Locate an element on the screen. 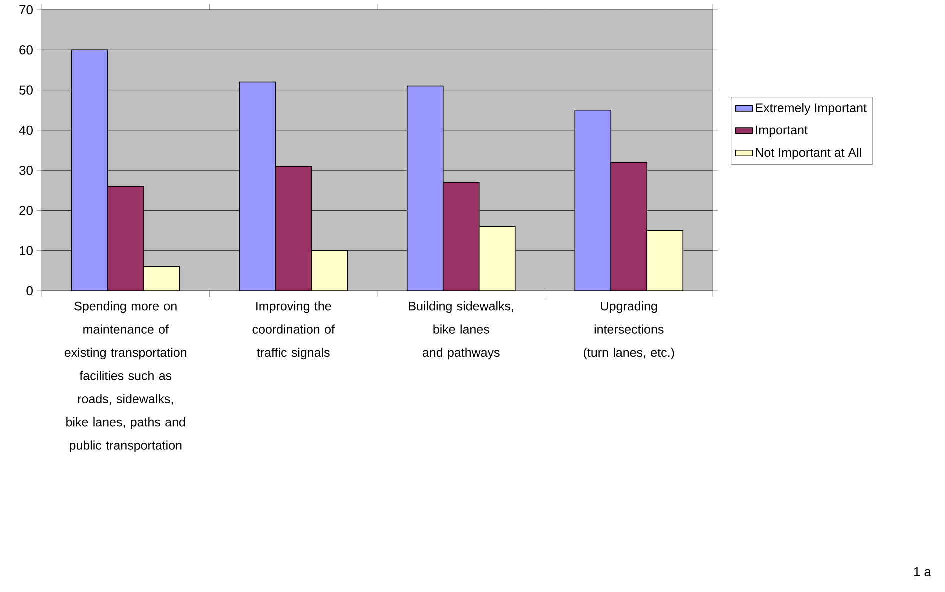 Image resolution: width=945 pixels, height=592 pixels. x-tick-label: Upgrading intersections (turn lanes, etc.) is located at coordinates (629, 331).